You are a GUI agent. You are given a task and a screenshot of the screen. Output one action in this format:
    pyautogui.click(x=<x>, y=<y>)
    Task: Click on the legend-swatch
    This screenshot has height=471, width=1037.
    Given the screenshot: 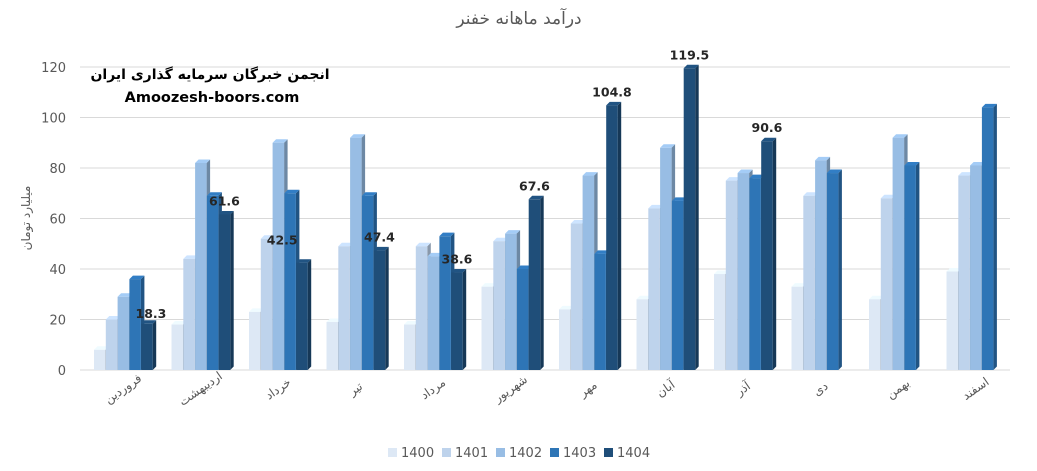 What is the action you would take?
    pyautogui.click(x=500, y=452)
    